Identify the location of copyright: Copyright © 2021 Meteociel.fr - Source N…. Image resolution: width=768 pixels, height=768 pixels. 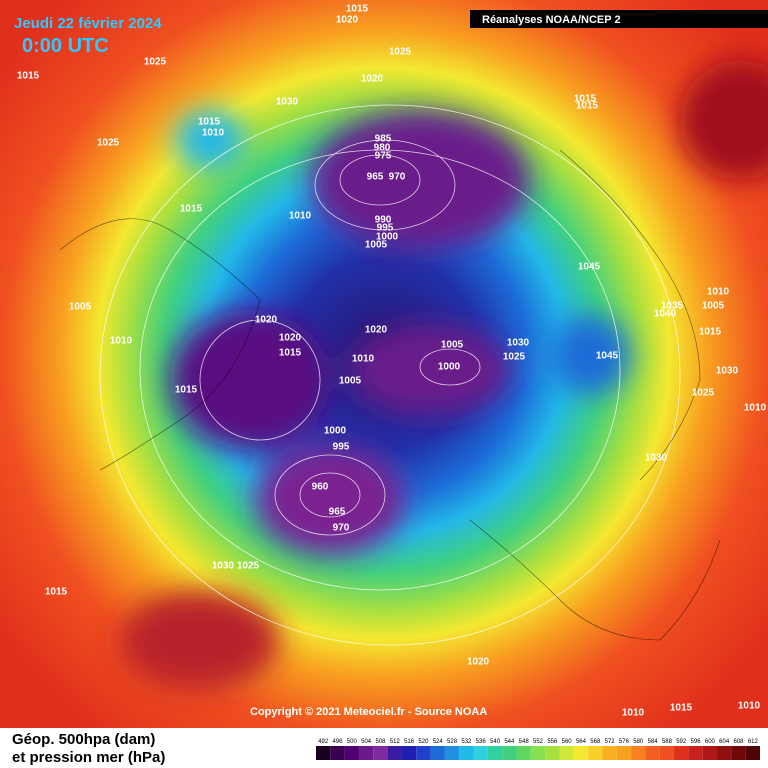
(368, 712).